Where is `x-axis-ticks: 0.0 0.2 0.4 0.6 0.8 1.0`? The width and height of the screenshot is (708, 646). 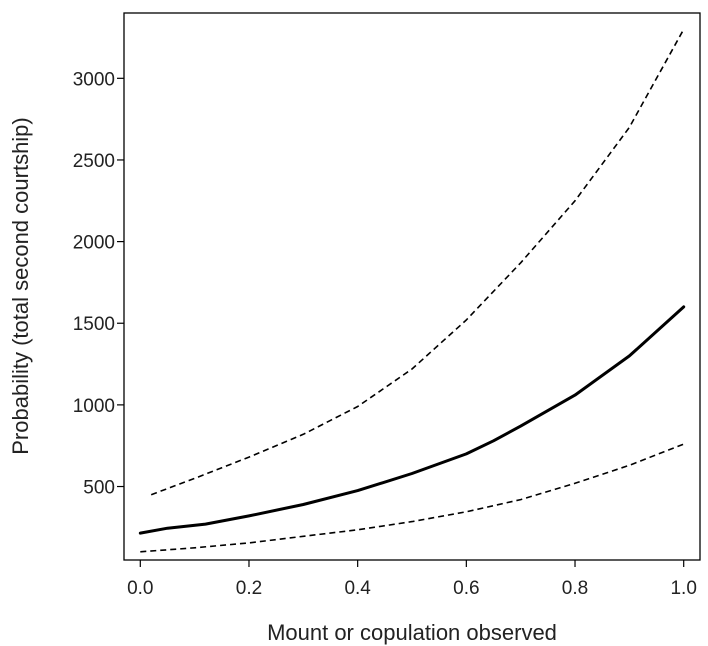 x-axis-ticks: 0.0 0.2 0.4 0.6 0.8 1.0 is located at coordinates (412, 579).